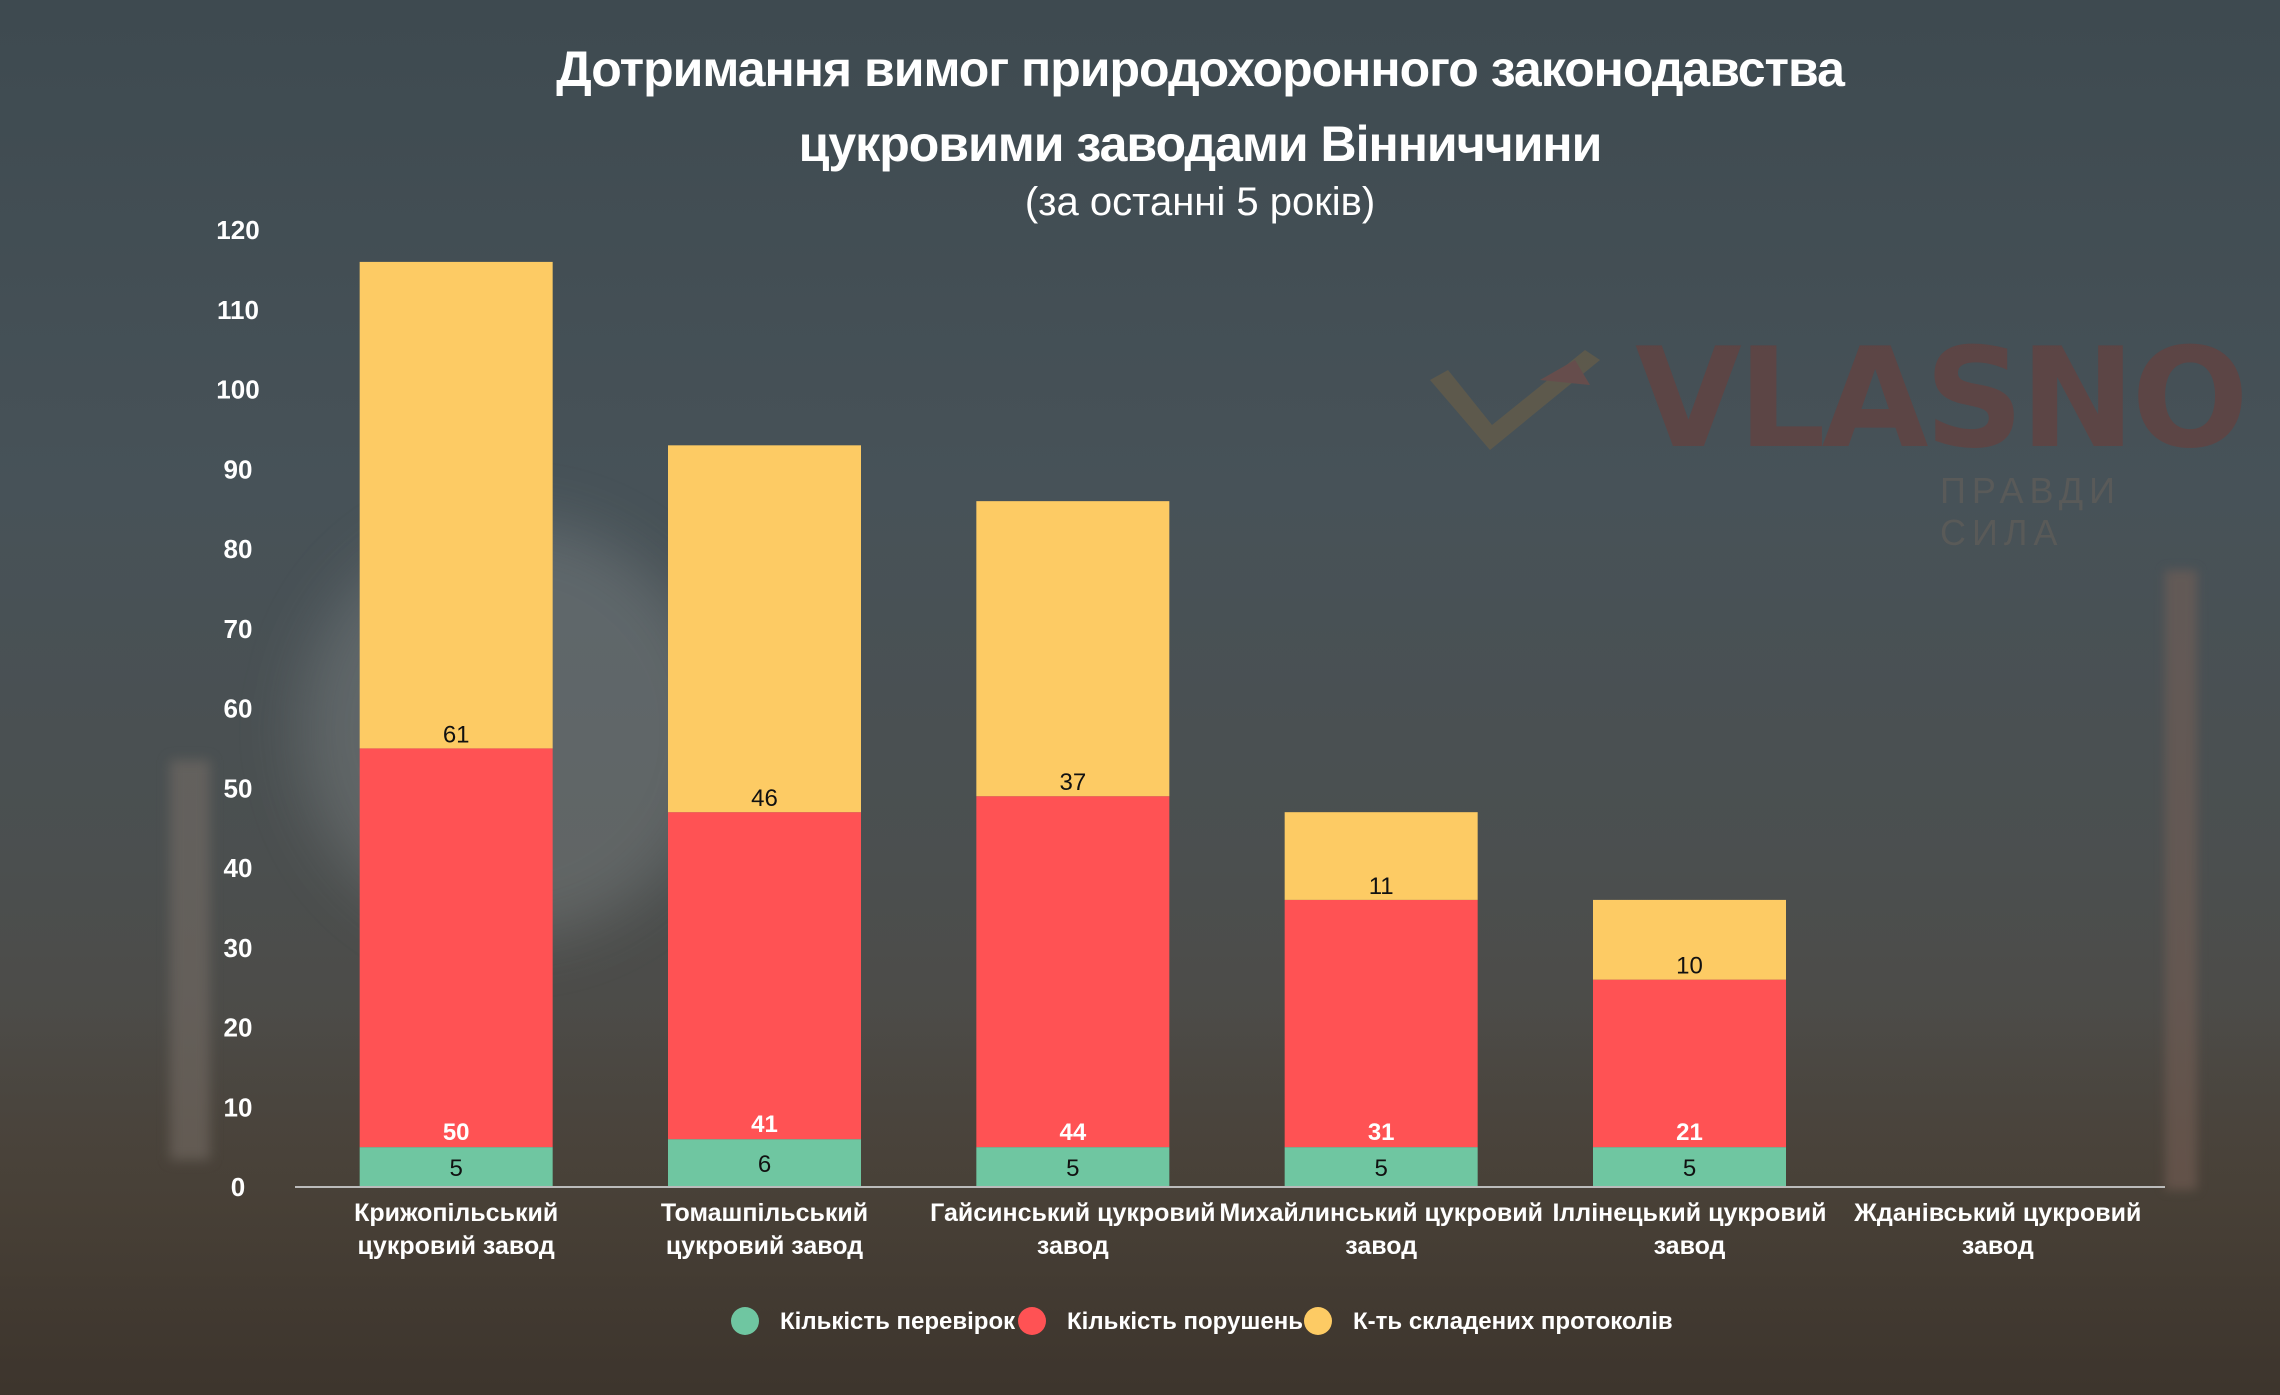  Describe the element at coordinates (238, 948) in the screenshot. I see `y-tick-label: 30` at that location.